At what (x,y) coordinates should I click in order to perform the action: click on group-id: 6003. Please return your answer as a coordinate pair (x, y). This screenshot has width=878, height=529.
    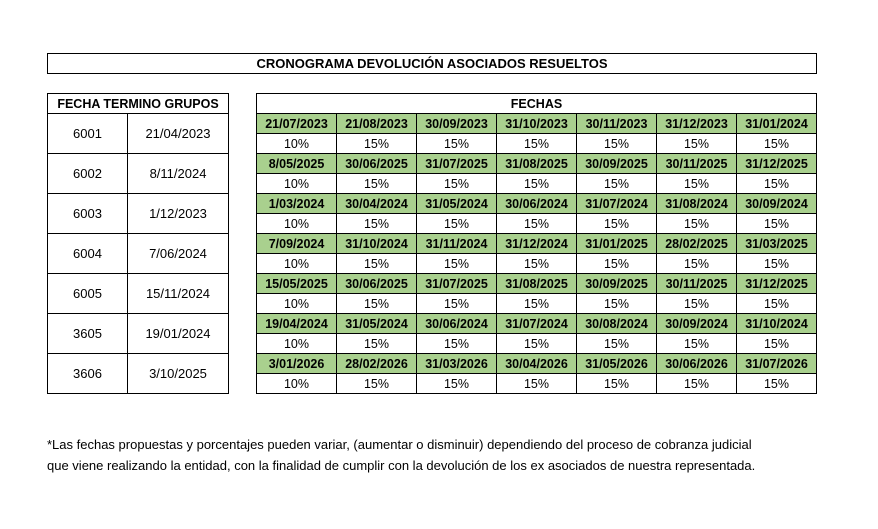
    Looking at the image, I should click on (87, 213).